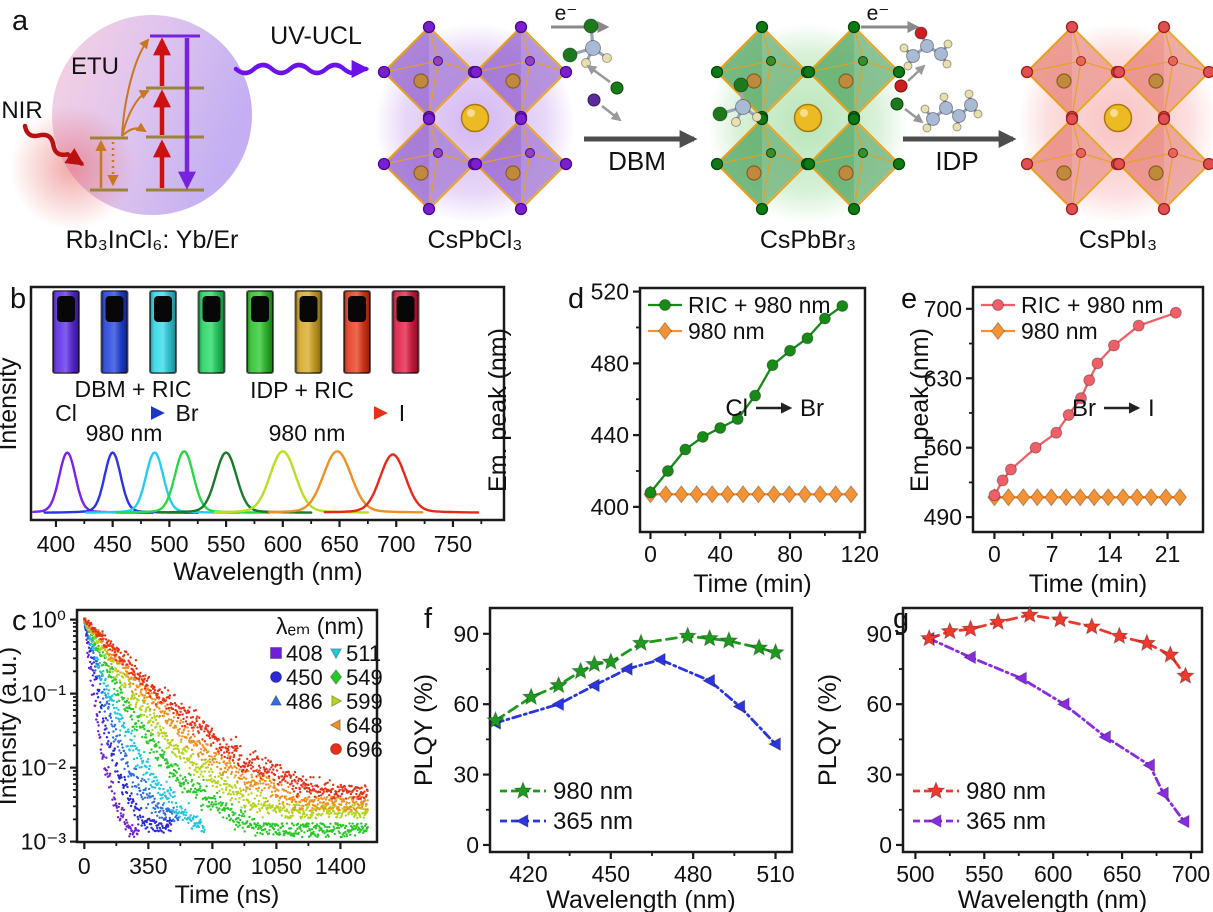  Describe the element at coordinates (994, 554) in the screenshot. I see `x-tick-label: 0` at that location.